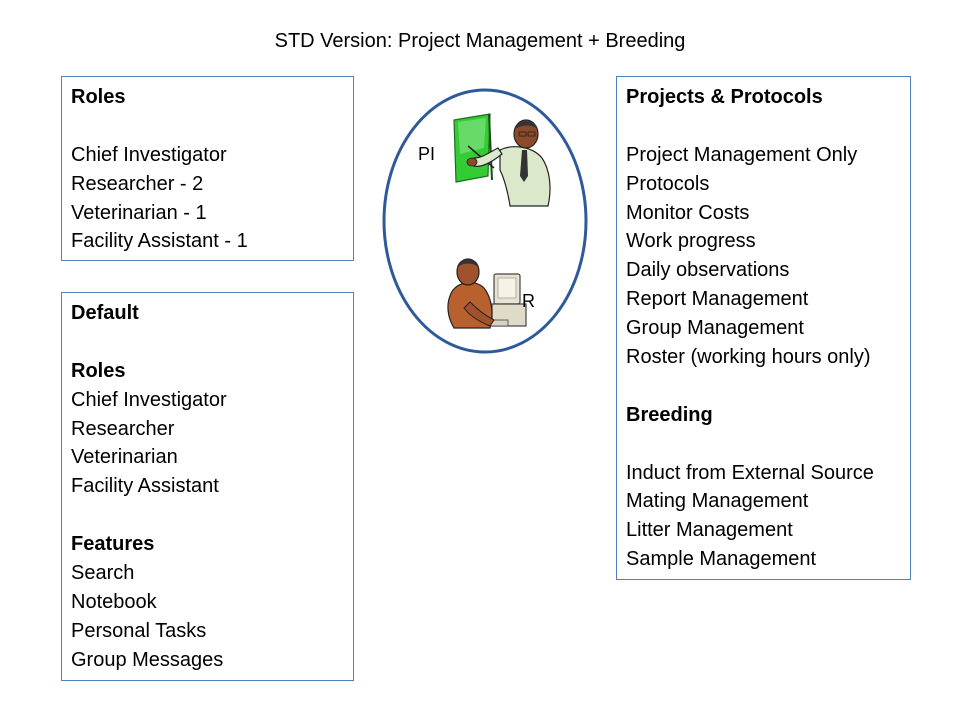 The height and width of the screenshot is (720, 960). Describe the element at coordinates (149, 399) in the screenshot. I see `default-role-item: Chief Investigator` at that location.